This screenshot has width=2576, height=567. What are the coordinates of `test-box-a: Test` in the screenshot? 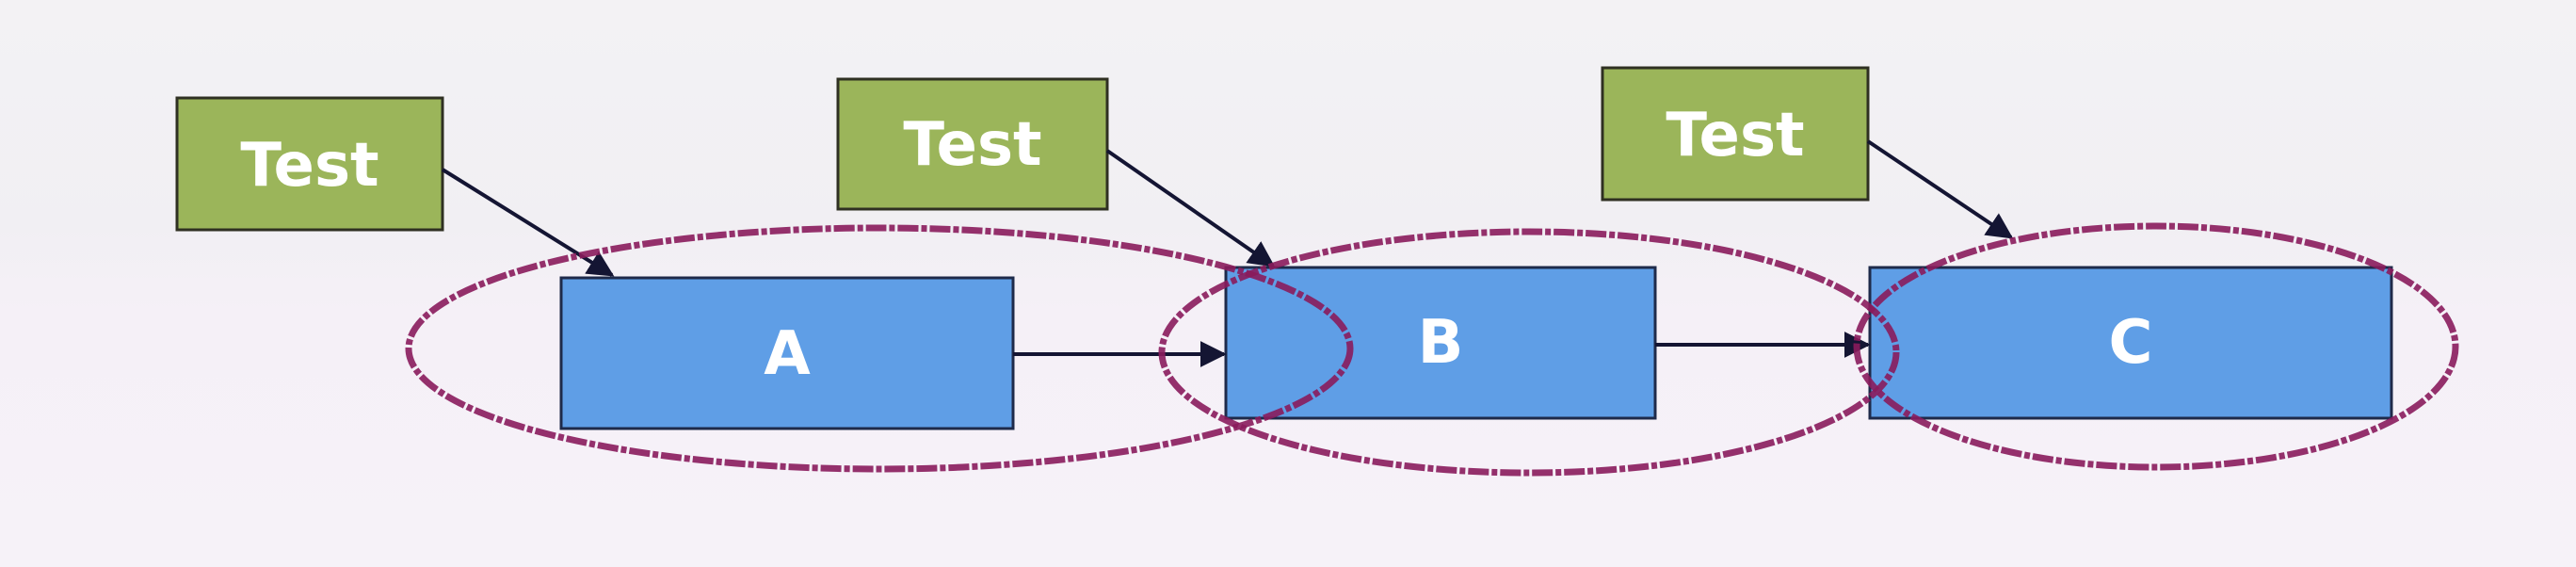 It's located at (309, 164).